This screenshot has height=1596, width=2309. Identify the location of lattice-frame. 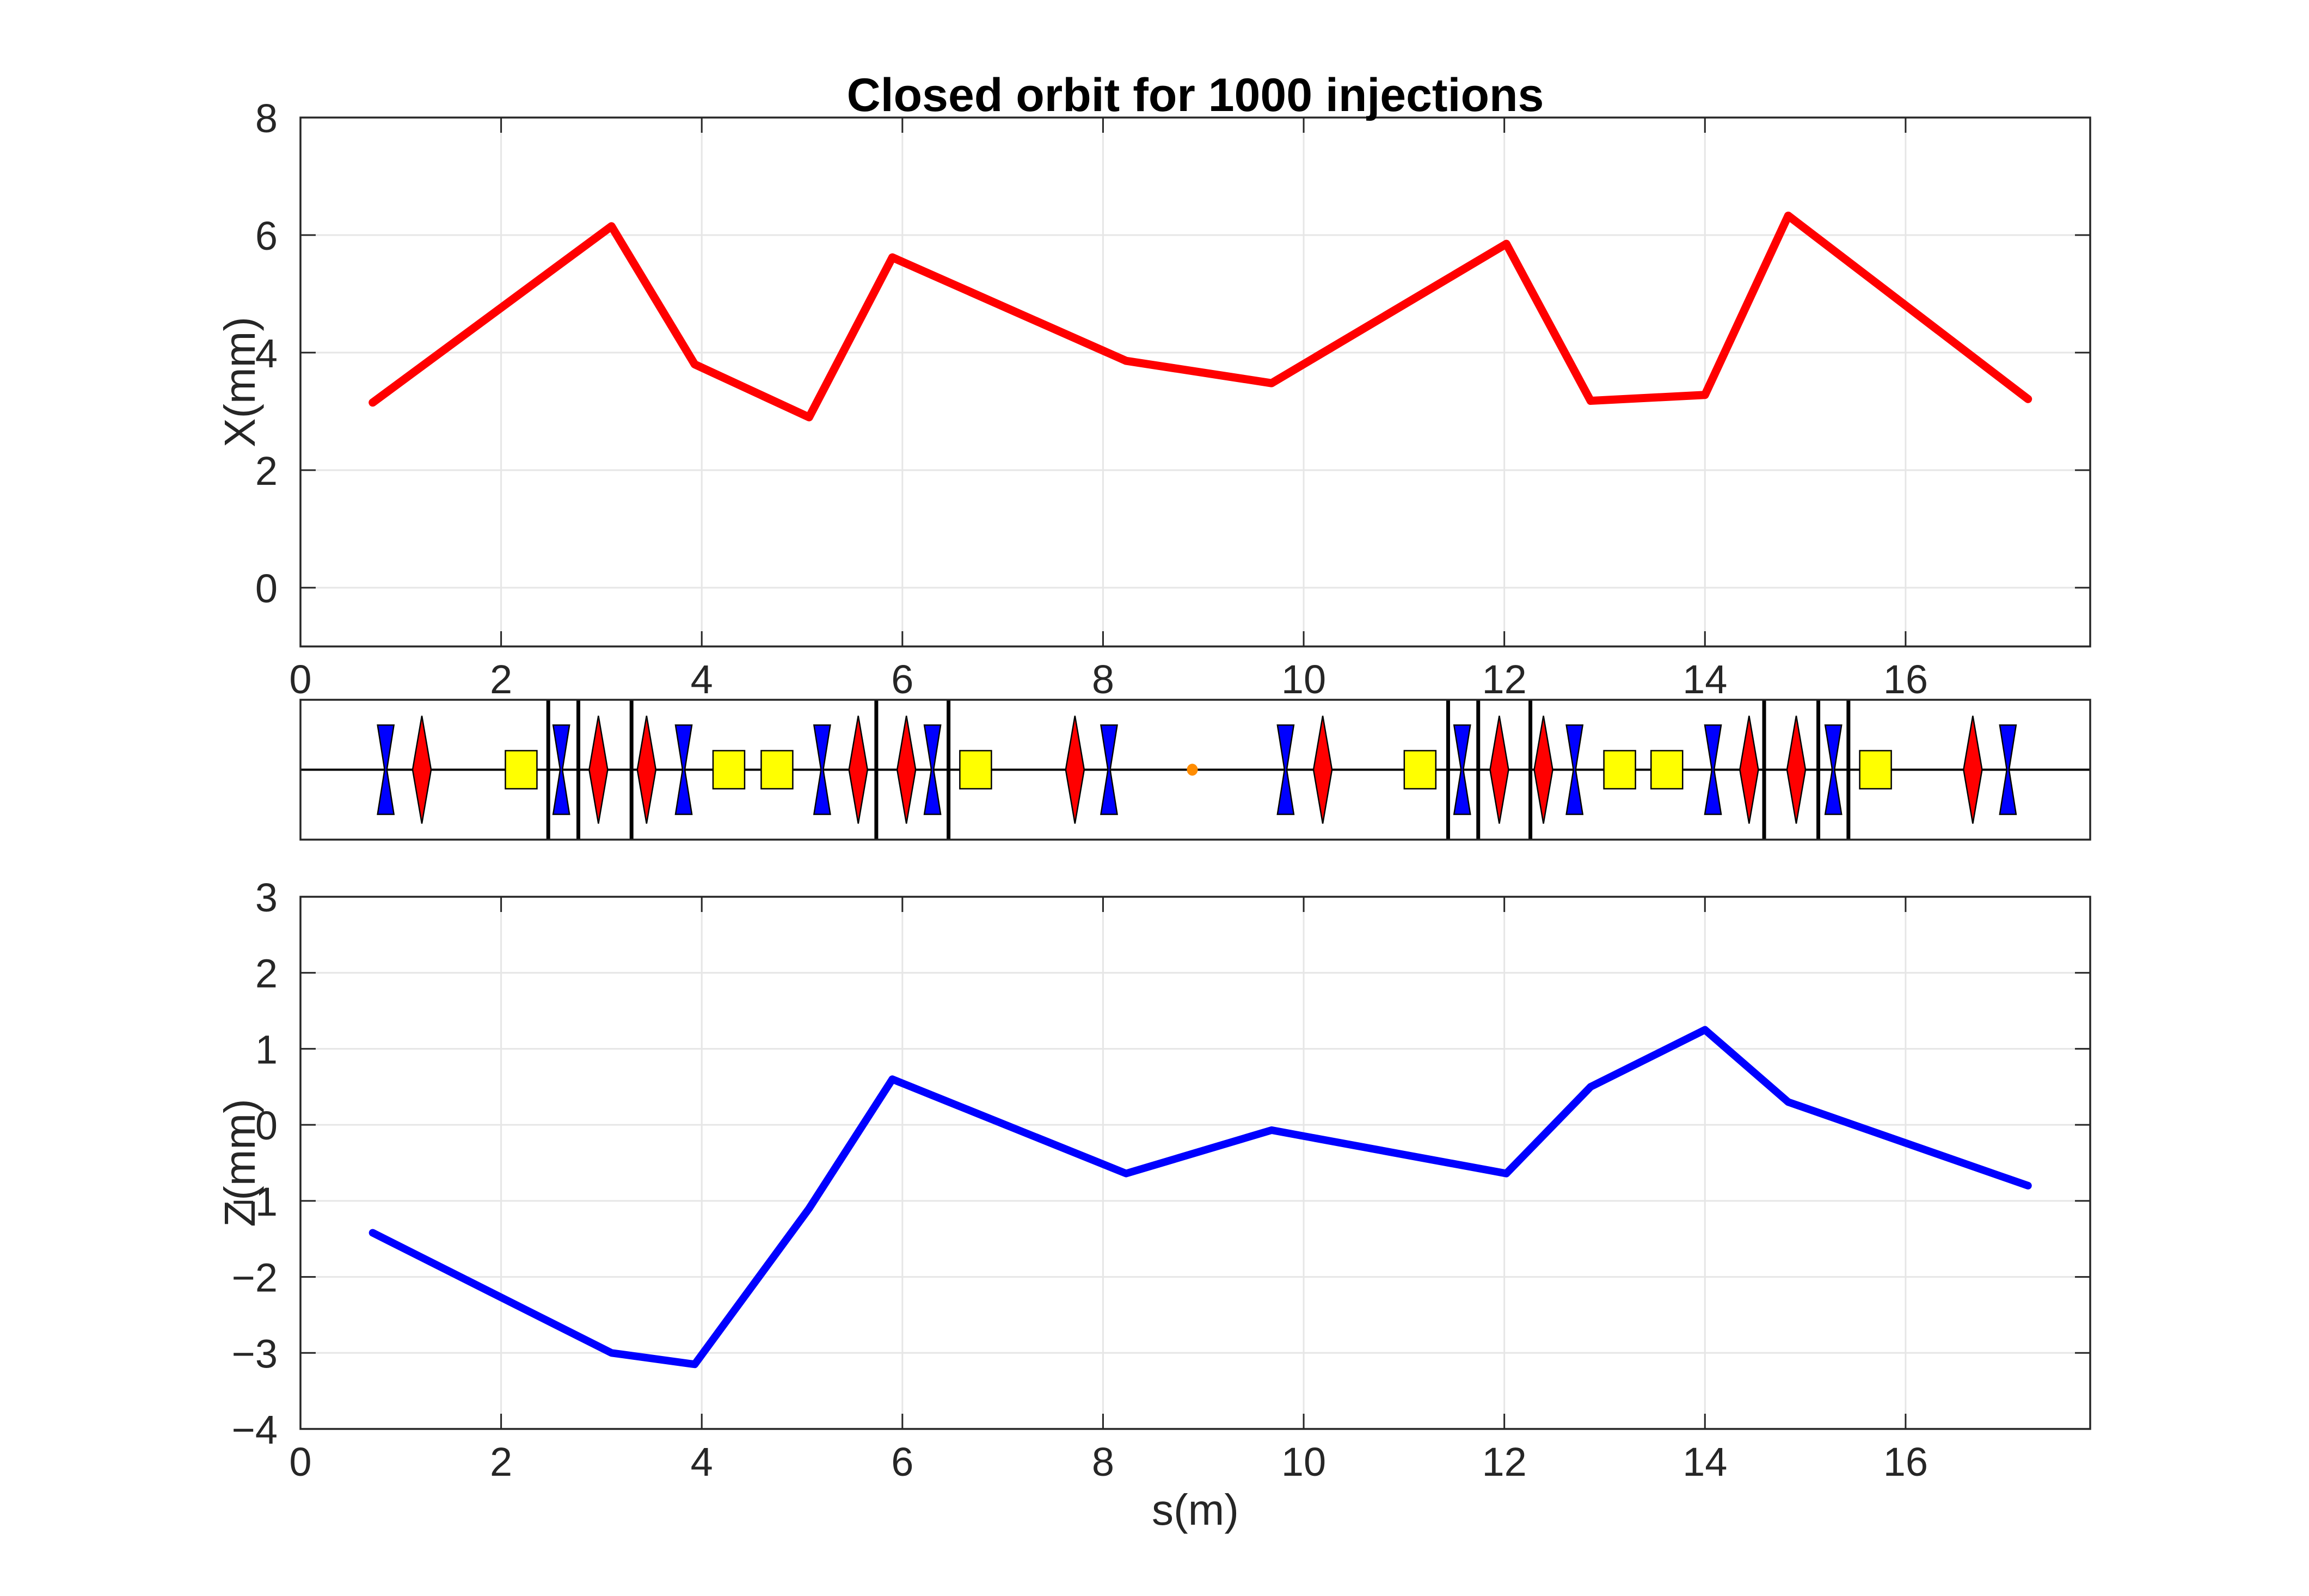
(1195, 770).